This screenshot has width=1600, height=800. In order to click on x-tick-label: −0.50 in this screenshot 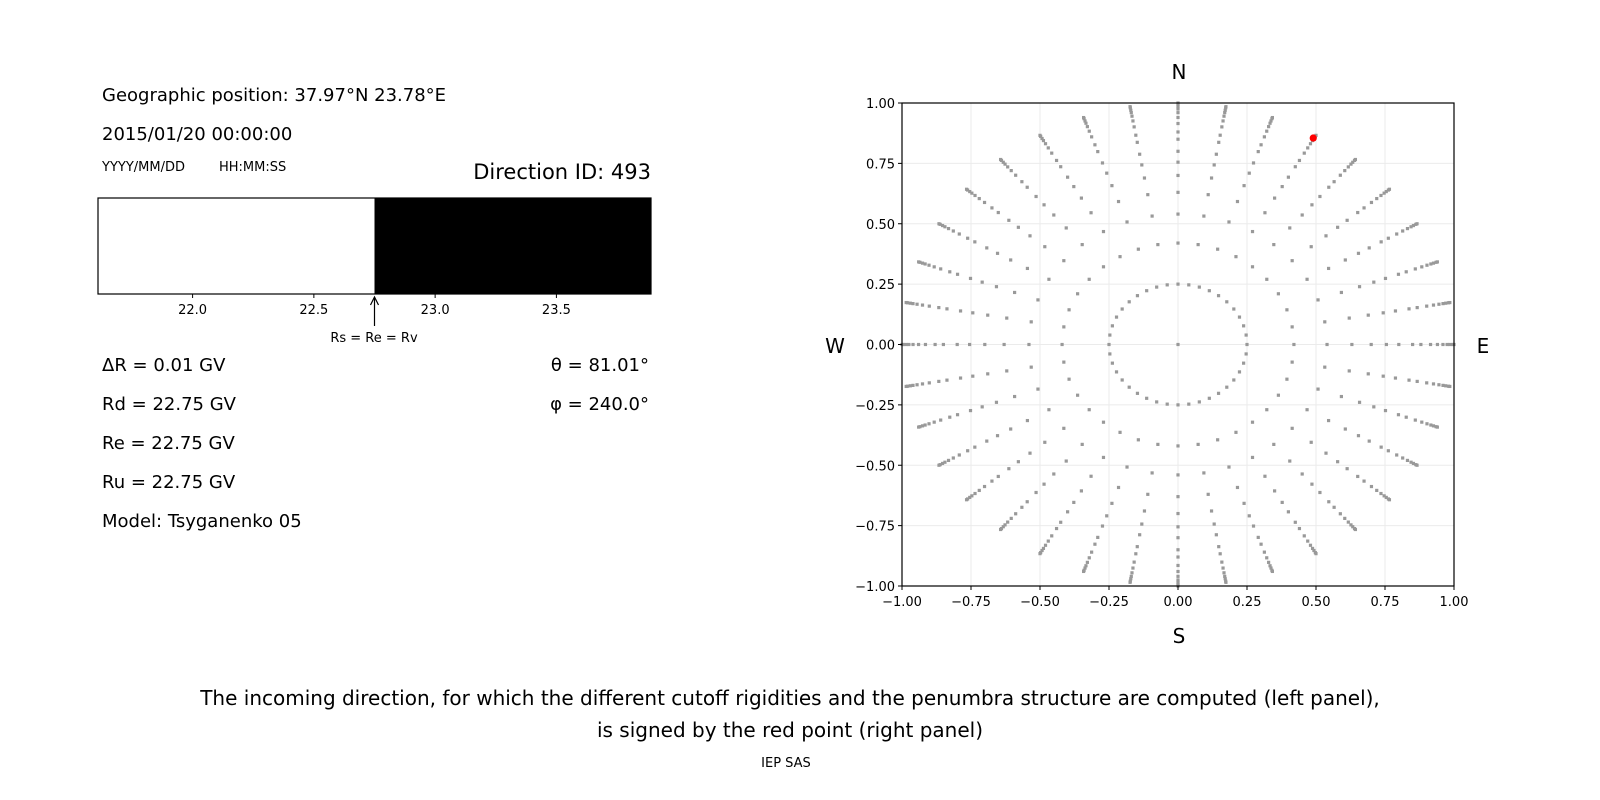, I will do `click(1040, 602)`.